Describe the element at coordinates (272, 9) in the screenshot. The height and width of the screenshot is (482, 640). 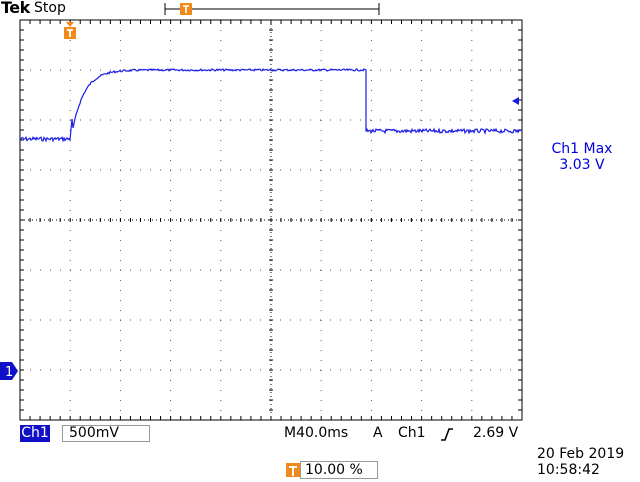
I see `record-position-bar` at that location.